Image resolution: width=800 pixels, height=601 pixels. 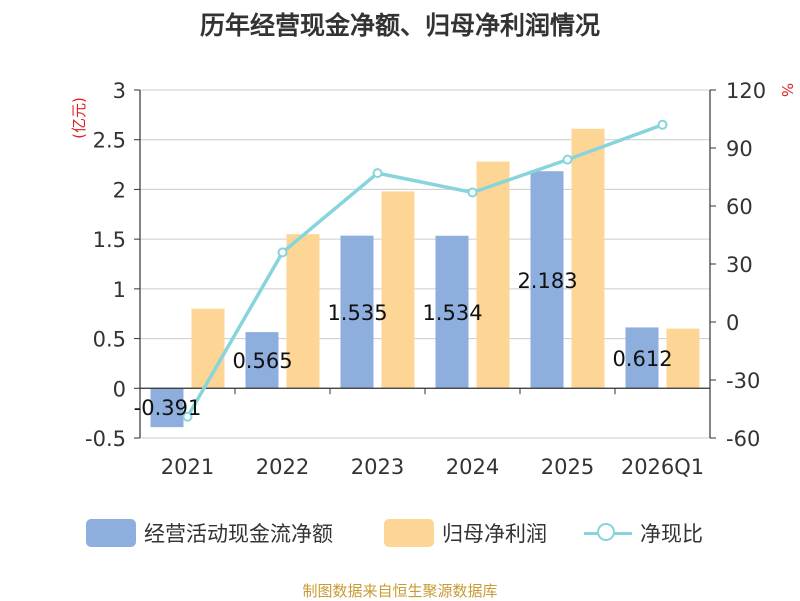 What do you see at coordinates (746, 91) in the screenshot?
I see `right-tick-label: 120` at bounding box center [746, 91].